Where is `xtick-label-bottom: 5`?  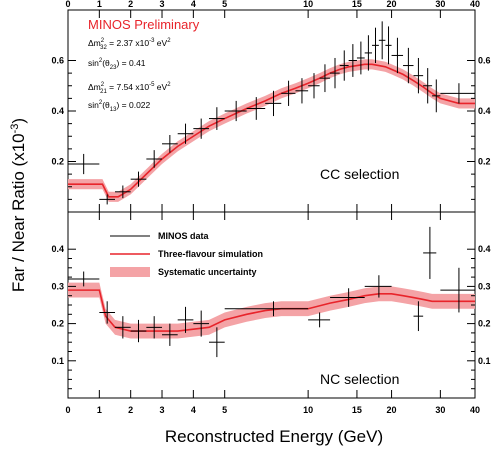
xtick-label-bottom: 5 is located at coordinates (224, 410).